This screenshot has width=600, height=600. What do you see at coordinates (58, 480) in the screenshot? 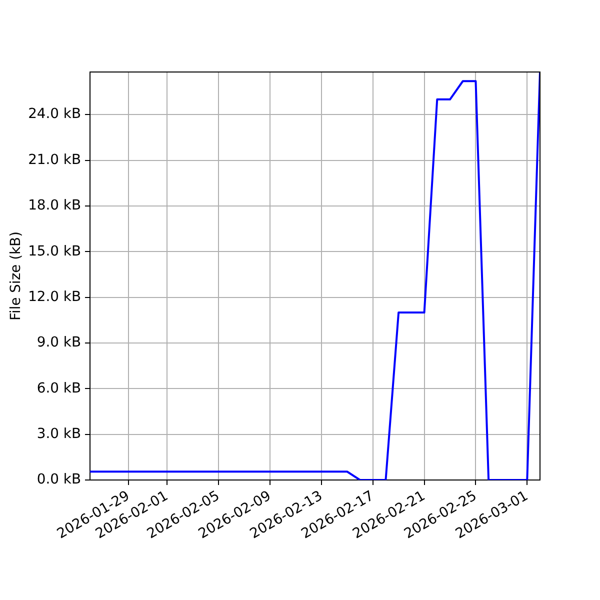
I see `y-tick-label: 0.0 kB` at bounding box center [58, 480].